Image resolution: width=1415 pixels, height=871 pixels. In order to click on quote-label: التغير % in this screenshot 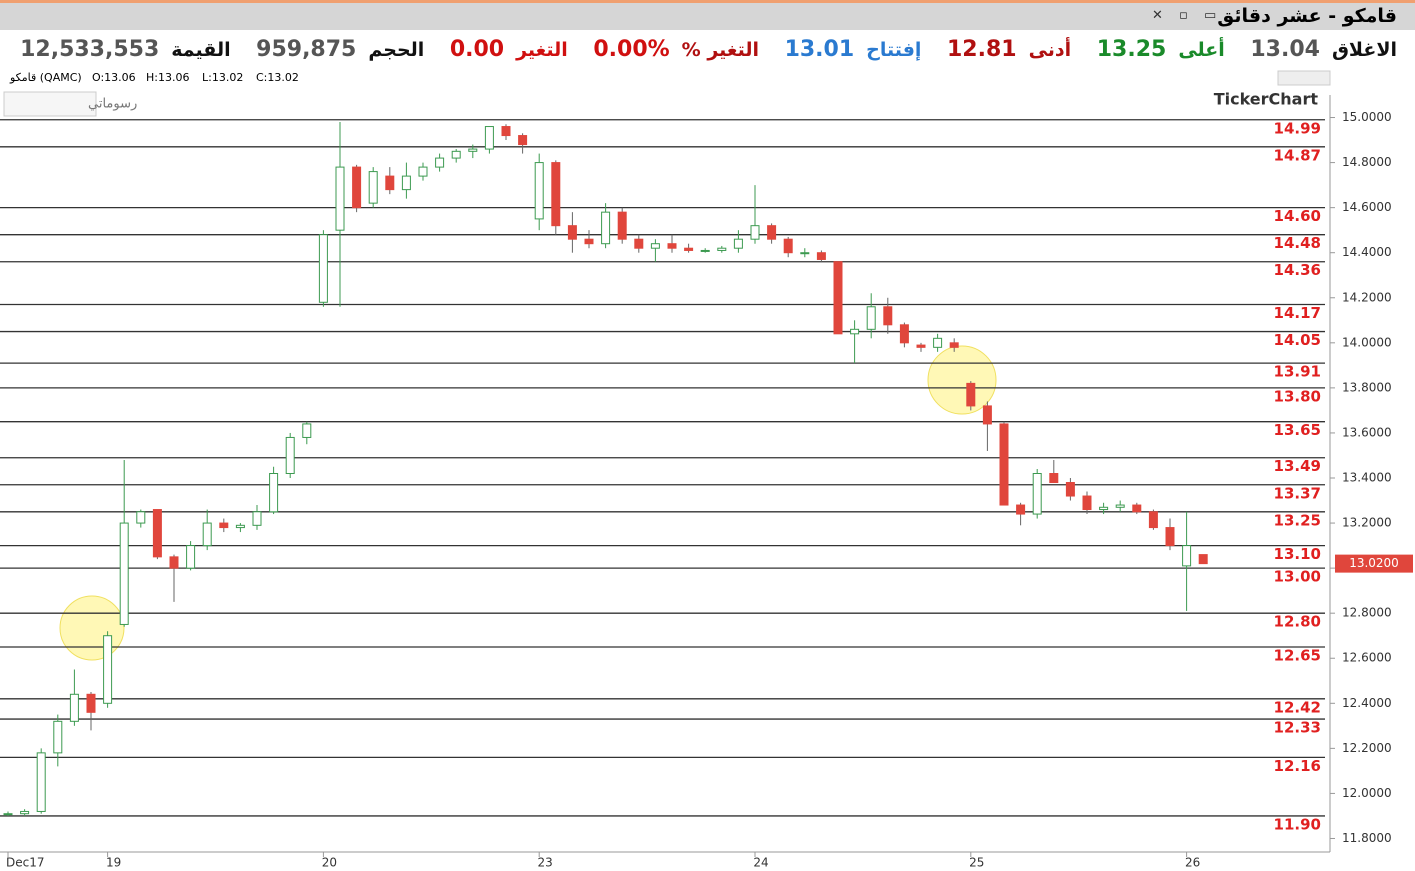, I will do `click(720, 49)`.